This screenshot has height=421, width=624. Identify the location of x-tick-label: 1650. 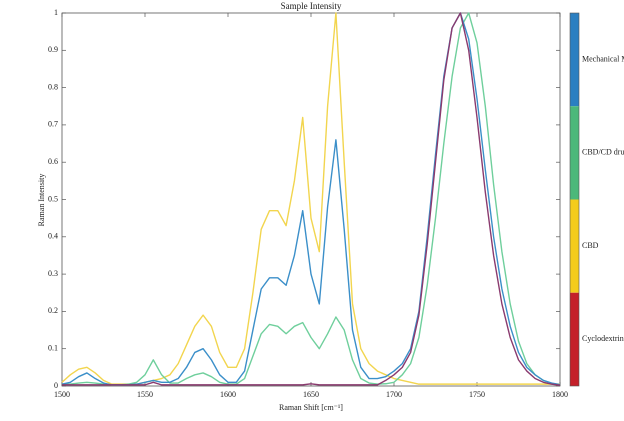
(311, 394).